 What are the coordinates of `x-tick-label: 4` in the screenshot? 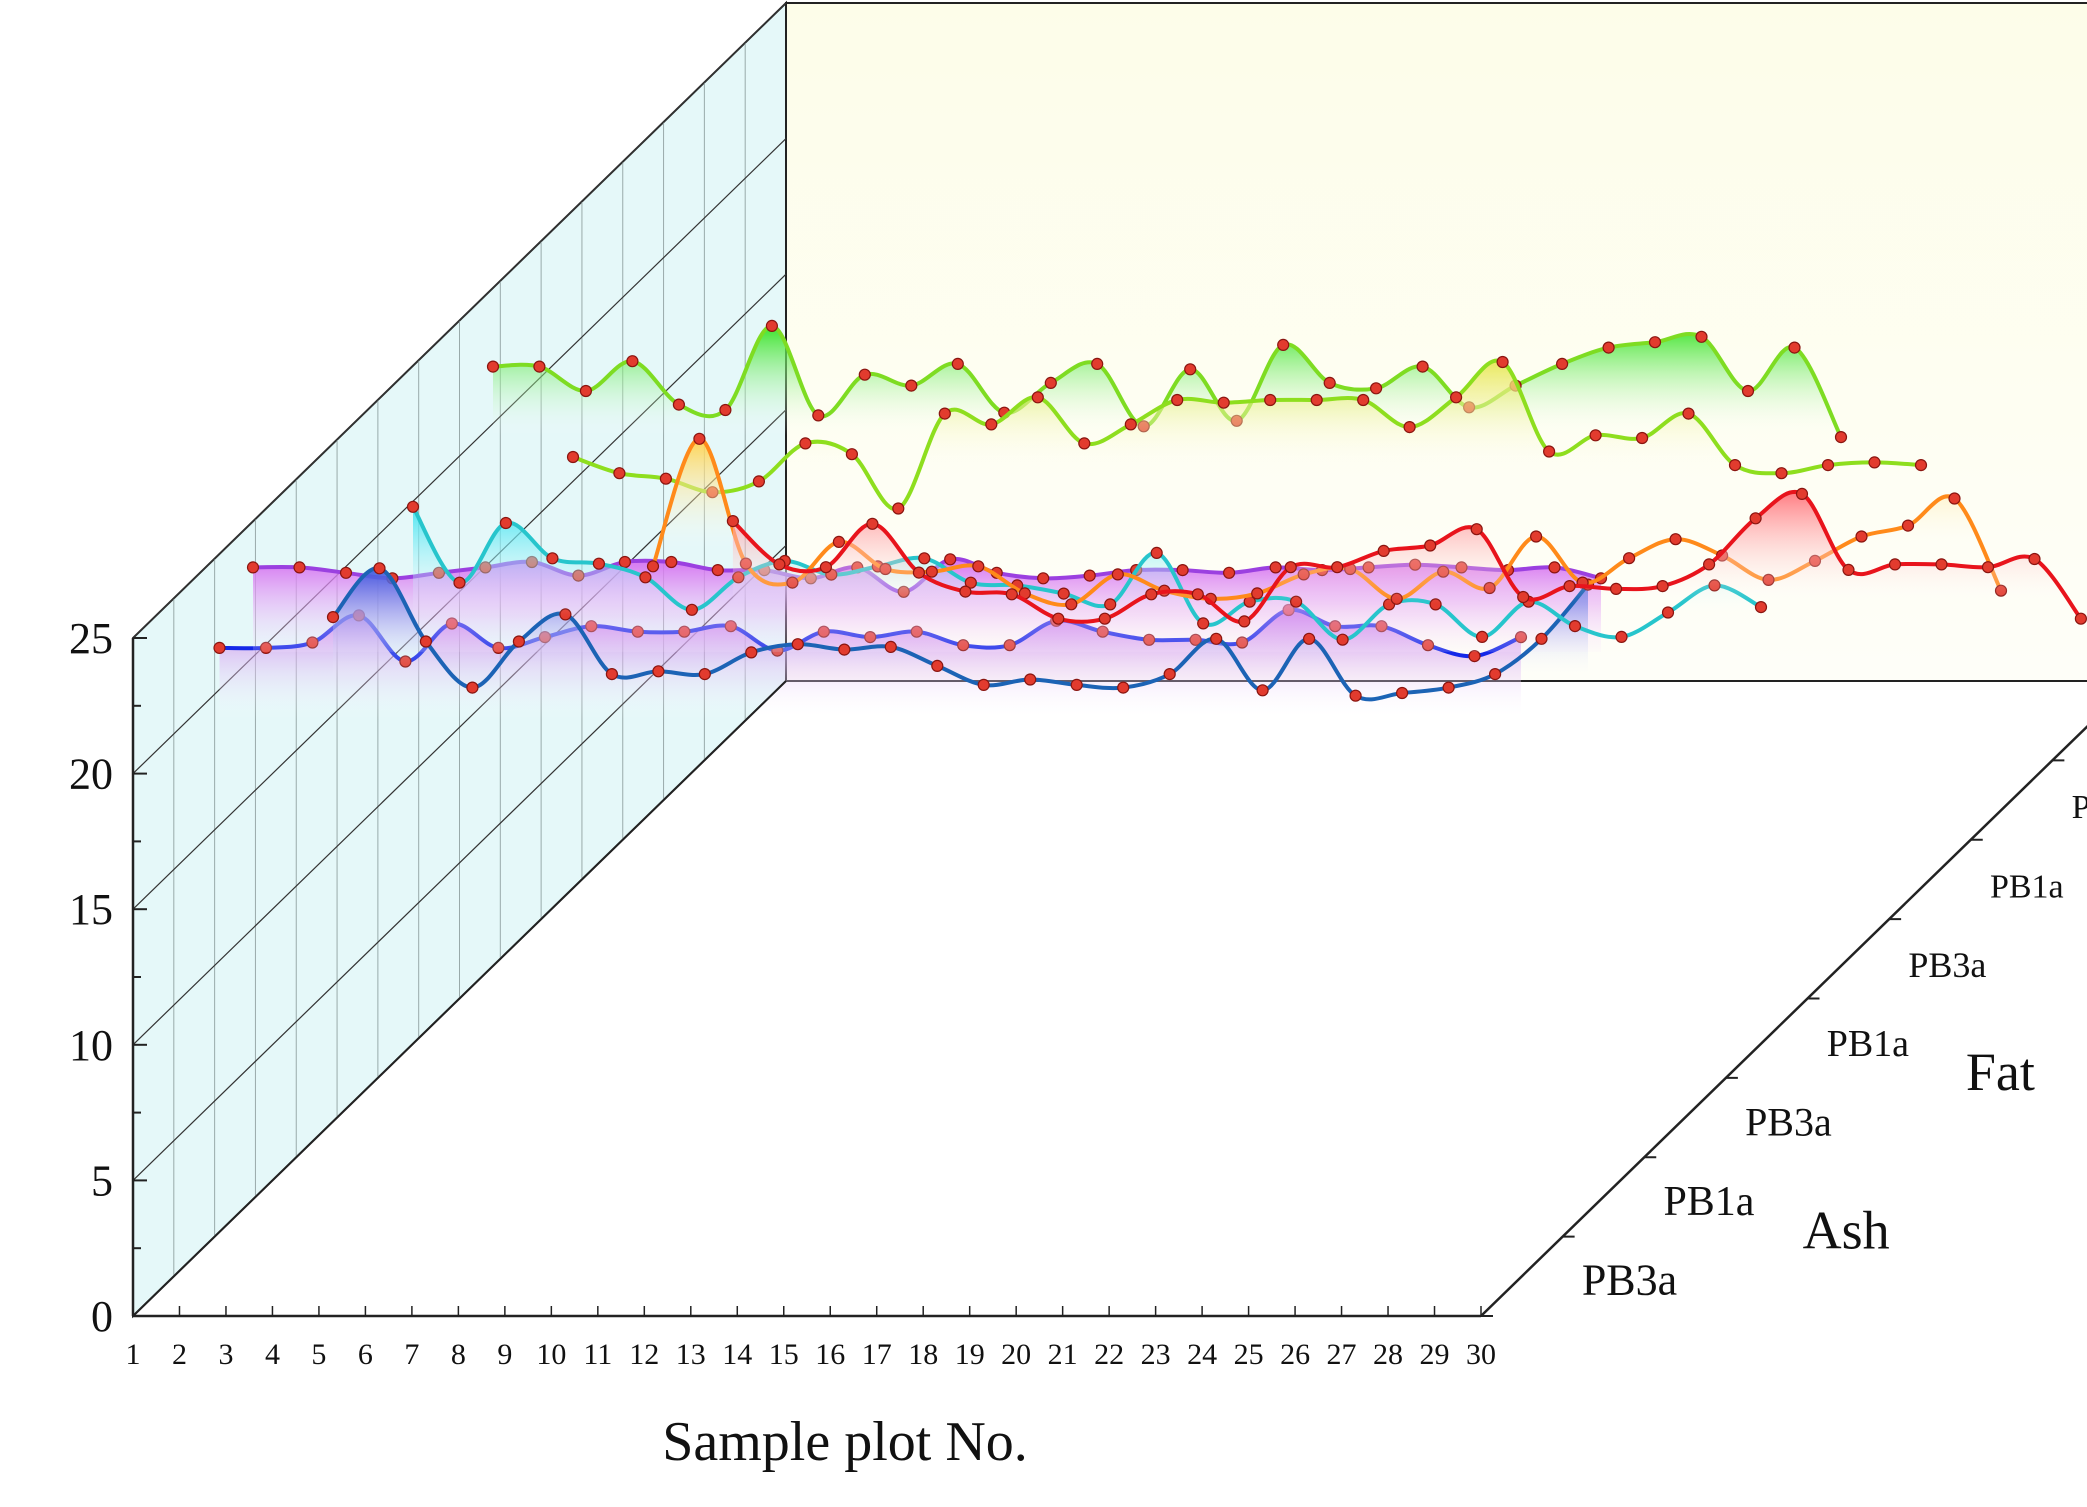 It's located at (272, 1354).